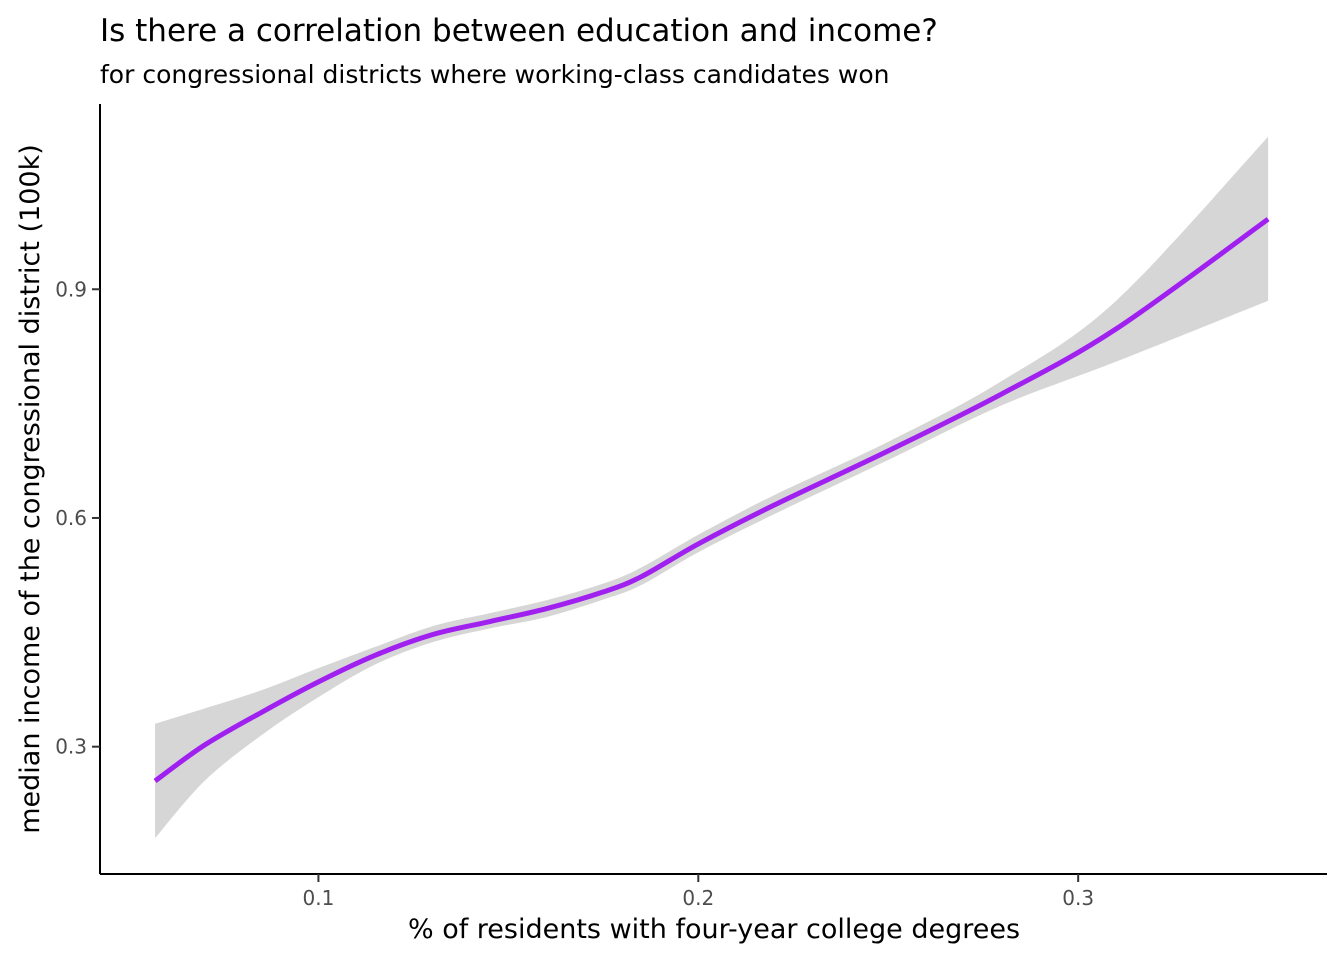 The width and height of the screenshot is (1344, 960). Describe the element at coordinates (71, 518) in the screenshot. I see `y-tick-label: 0.6` at that location.